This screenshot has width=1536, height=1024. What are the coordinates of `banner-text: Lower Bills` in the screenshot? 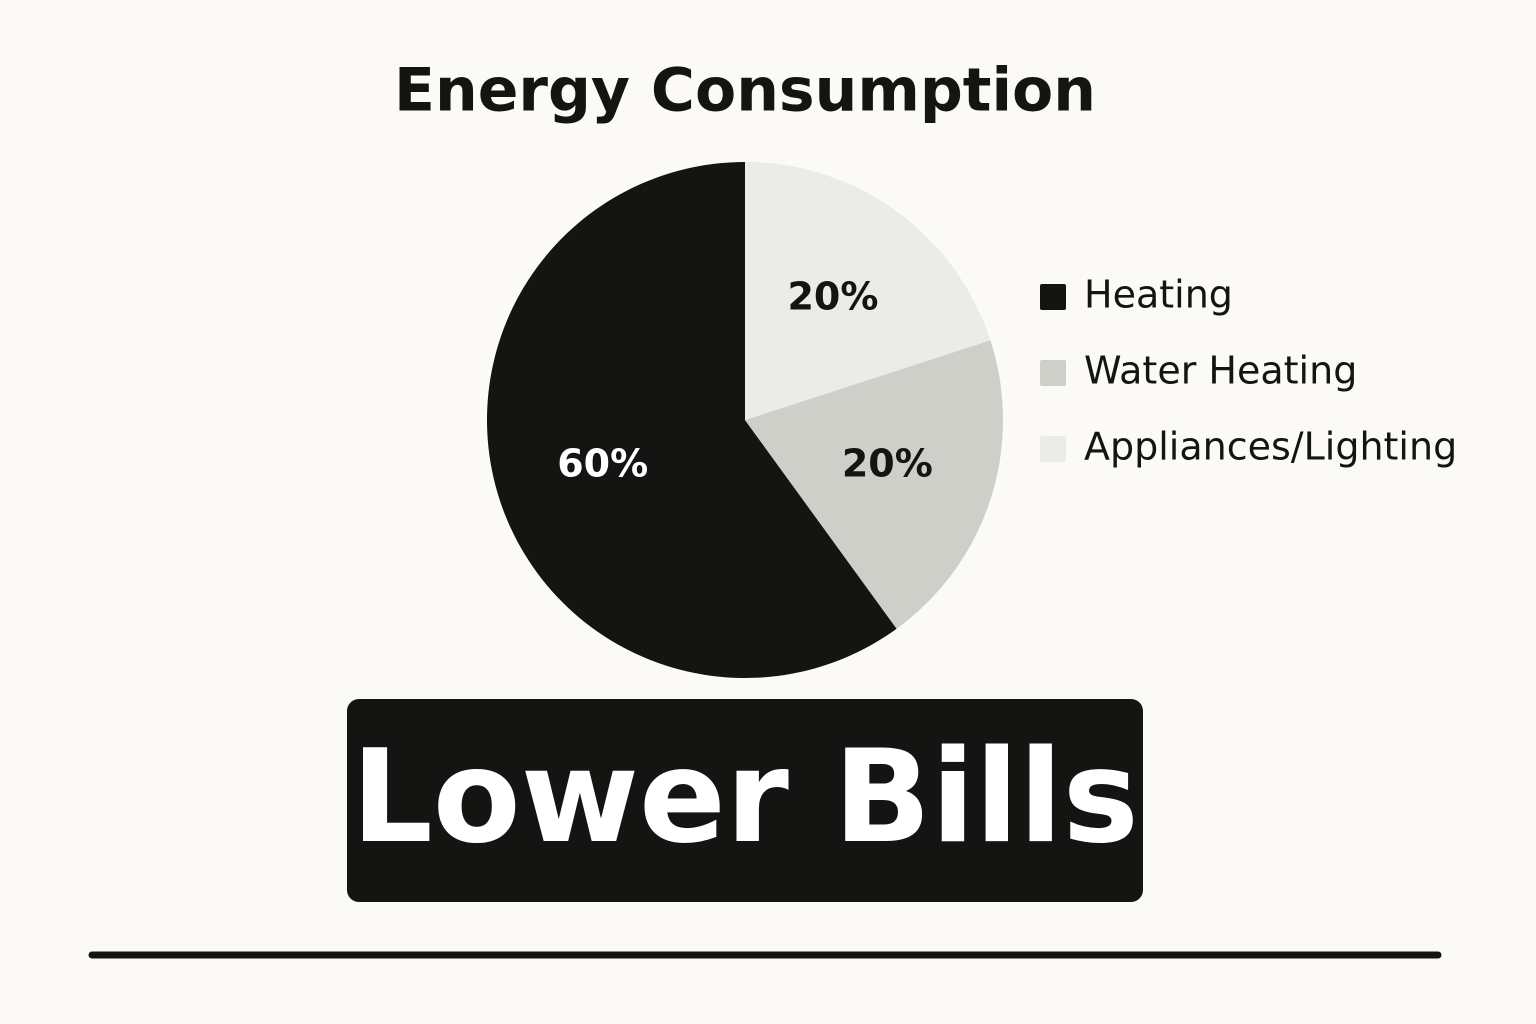 It's located at (745, 797).